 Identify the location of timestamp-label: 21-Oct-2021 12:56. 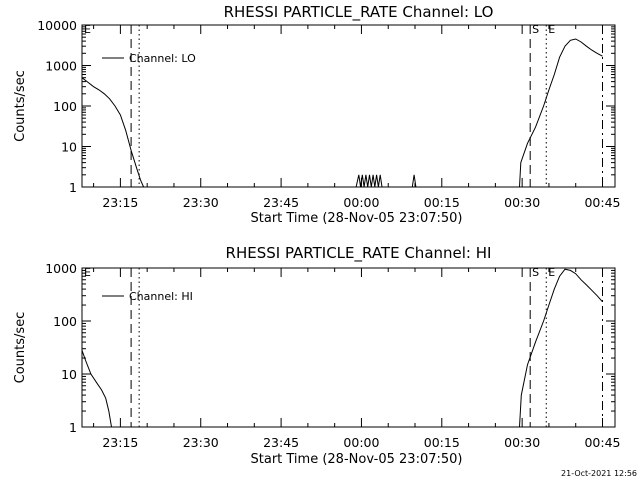
(599, 473).